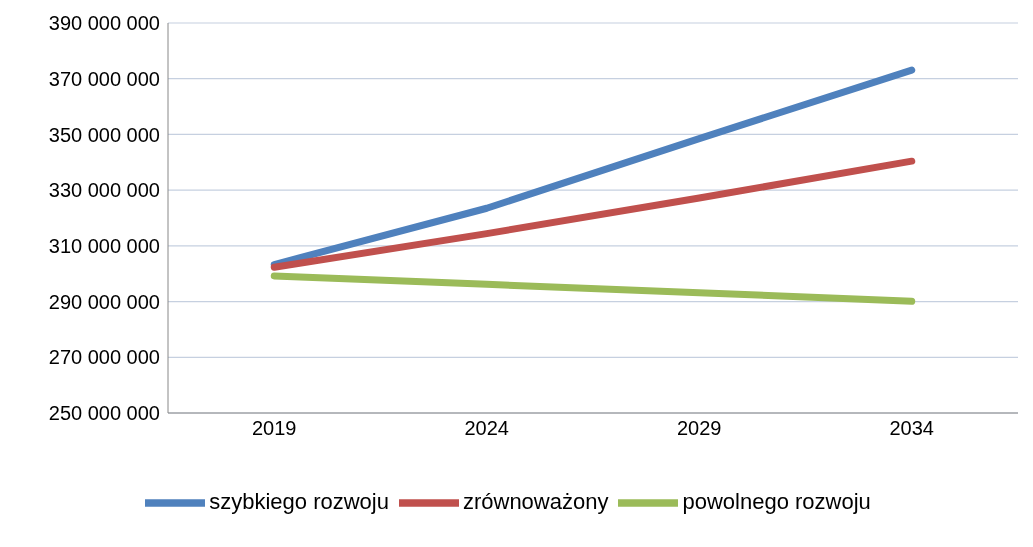 The image size is (1033, 547). I want to click on y-tick-label: 270 000 000, so click(104, 357).